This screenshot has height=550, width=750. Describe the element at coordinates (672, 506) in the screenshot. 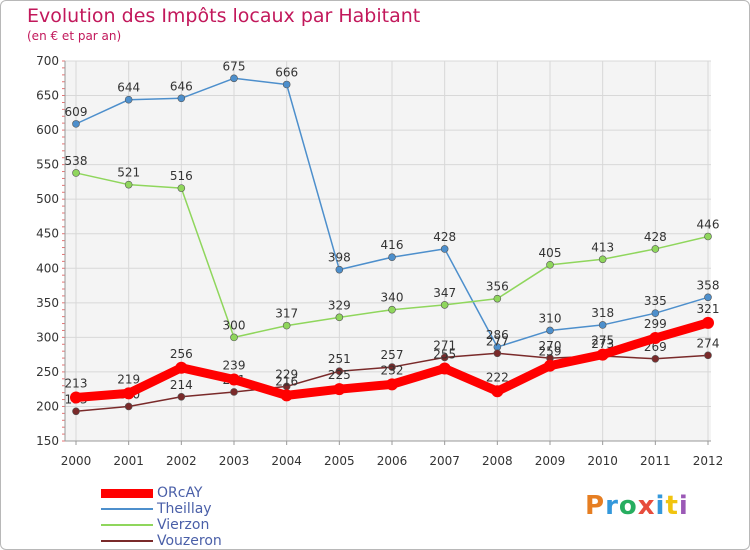

I see `logo-letter: t` at that location.